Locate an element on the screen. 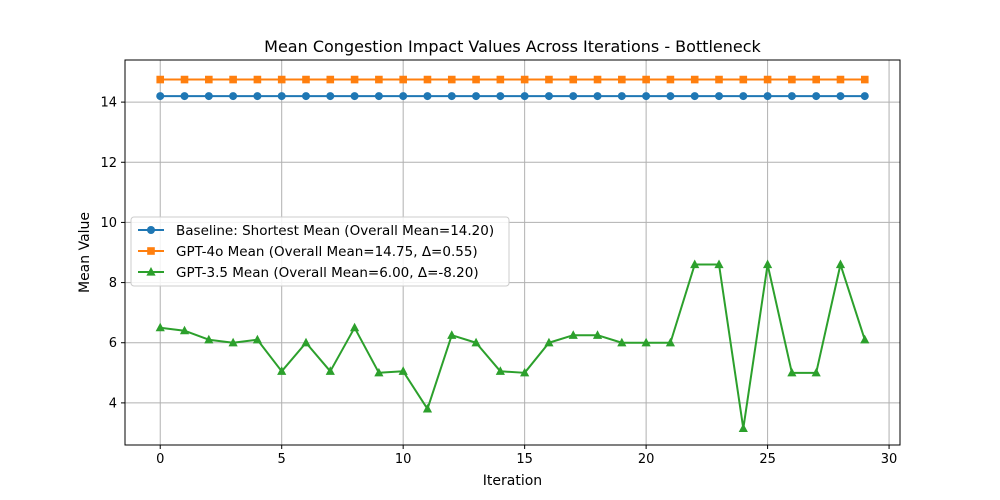 This screenshot has width=1000, height=500. legend-box is located at coordinates (320, 251).